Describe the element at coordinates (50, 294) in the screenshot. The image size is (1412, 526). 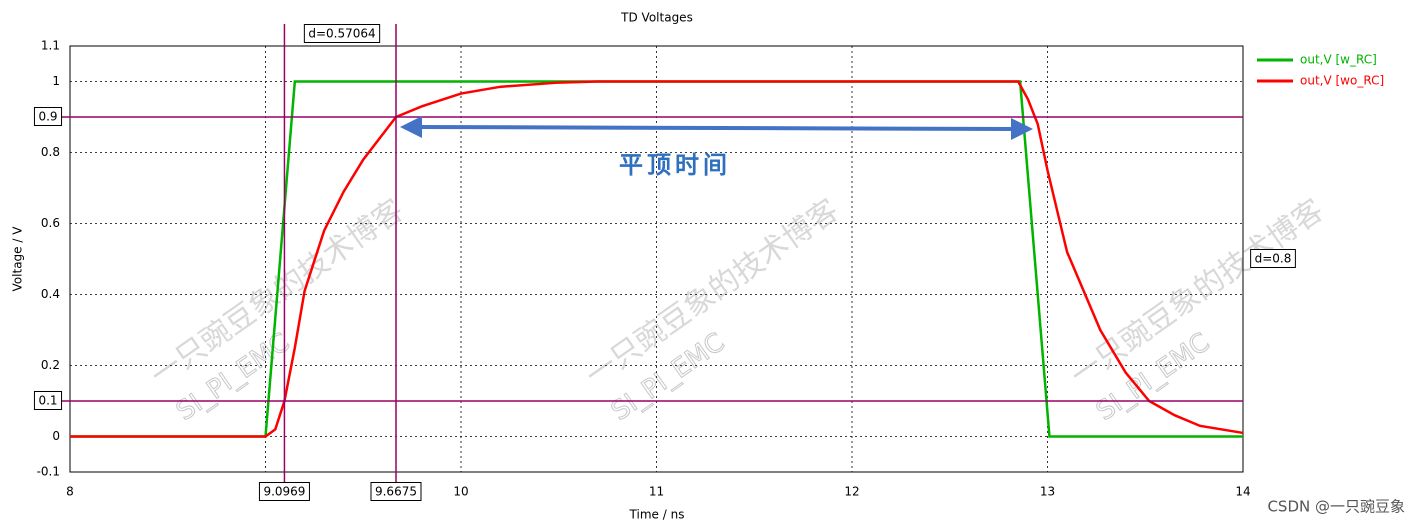
I see `y-tick-label: 0.4` at that location.